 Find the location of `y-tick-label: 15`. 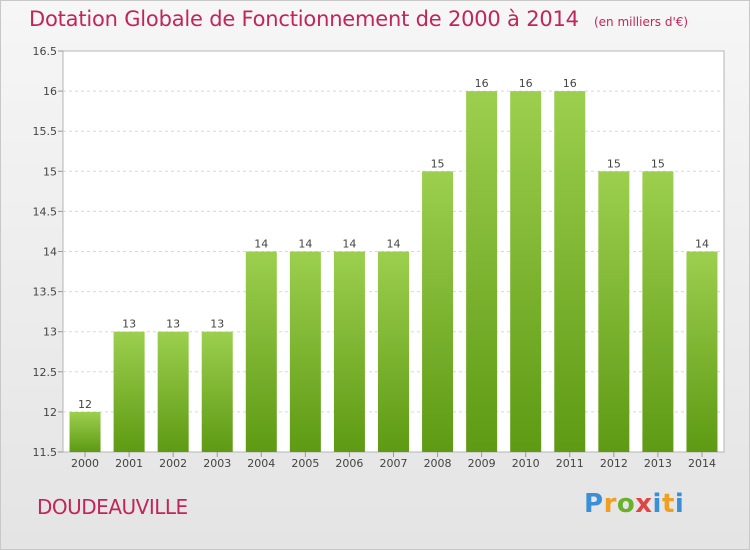

y-tick-label: 15 is located at coordinates (50, 171).